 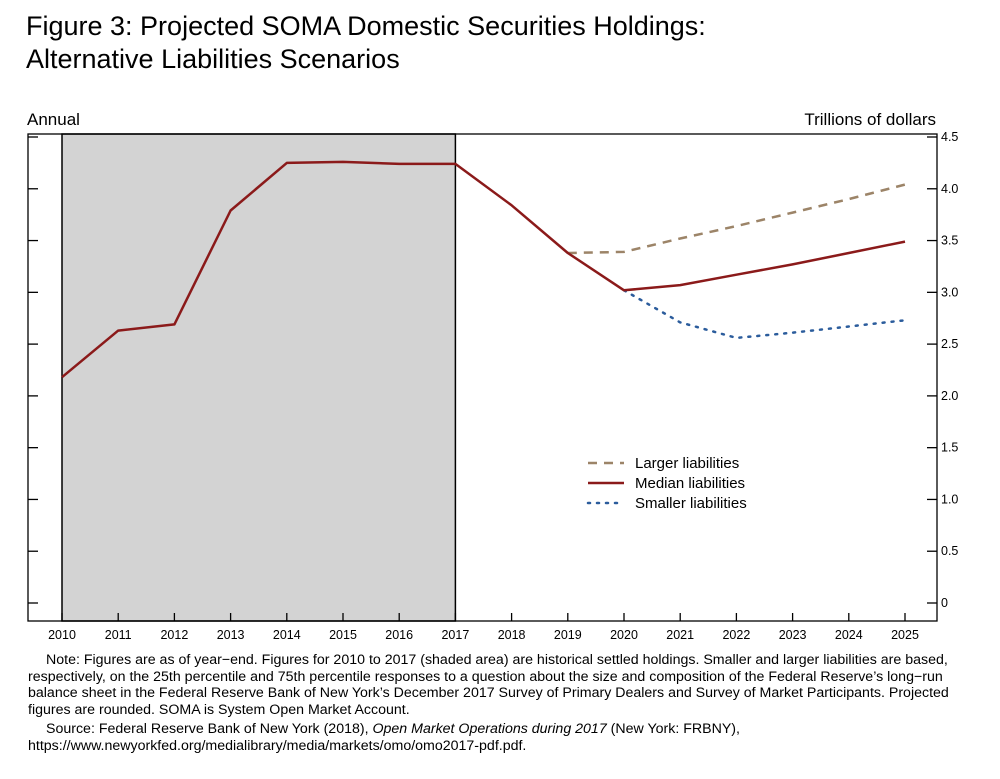 What do you see at coordinates (399, 635) in the screenshot?
I see `x-tick-label: 2016` at bounding box center [399, 635].